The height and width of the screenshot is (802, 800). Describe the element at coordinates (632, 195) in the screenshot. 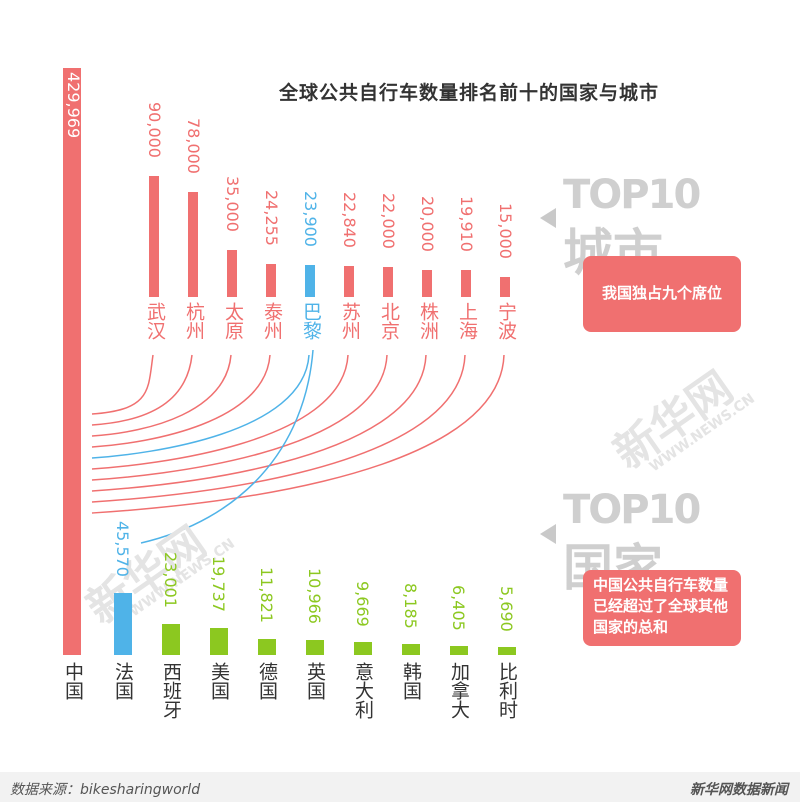

I see `city-top10-word: TOP10` at that location.